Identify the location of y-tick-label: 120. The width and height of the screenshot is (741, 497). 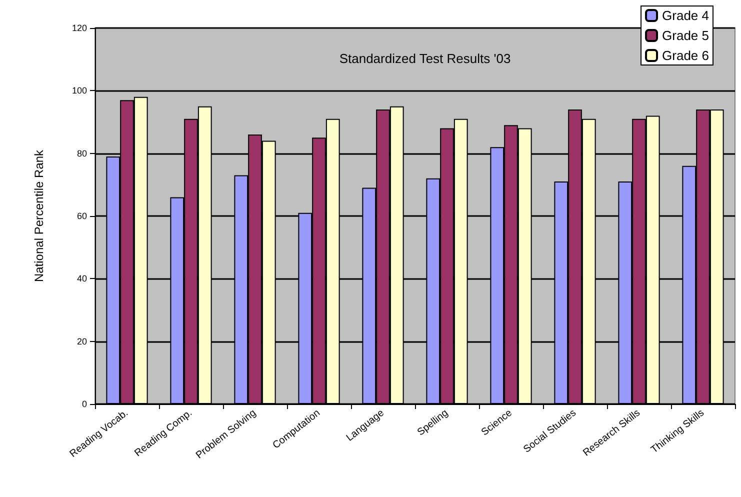
(79, 28).